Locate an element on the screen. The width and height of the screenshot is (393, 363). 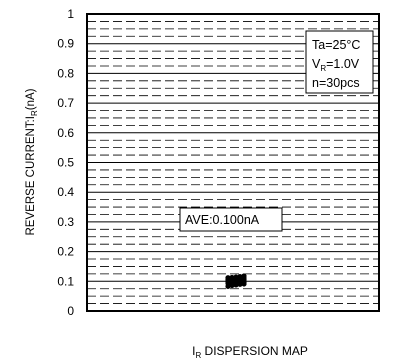
scatter-points is located at coordinates (236, 281).